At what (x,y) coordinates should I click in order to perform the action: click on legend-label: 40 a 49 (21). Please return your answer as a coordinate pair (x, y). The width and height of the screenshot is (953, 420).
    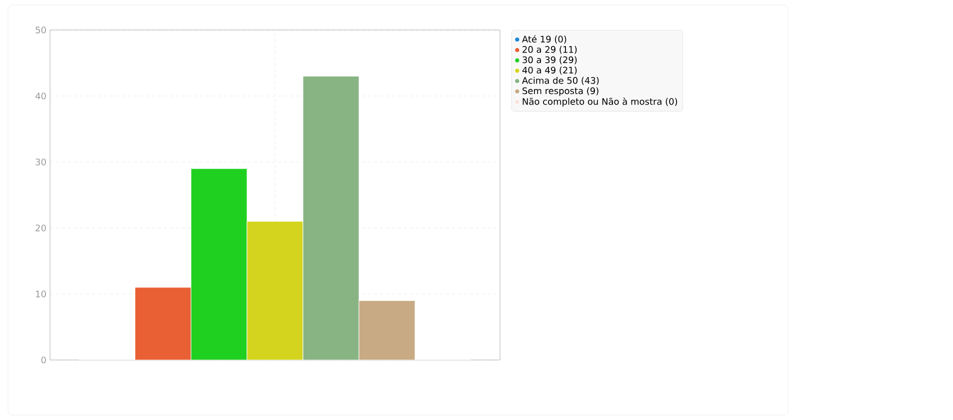
    Looking at the image, I should click on (549, 70).